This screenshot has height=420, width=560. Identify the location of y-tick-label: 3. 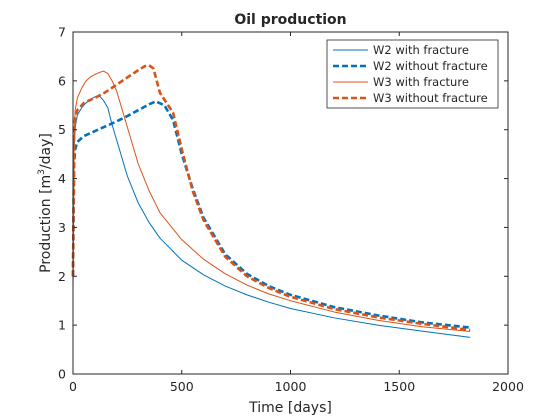
(62, 227).